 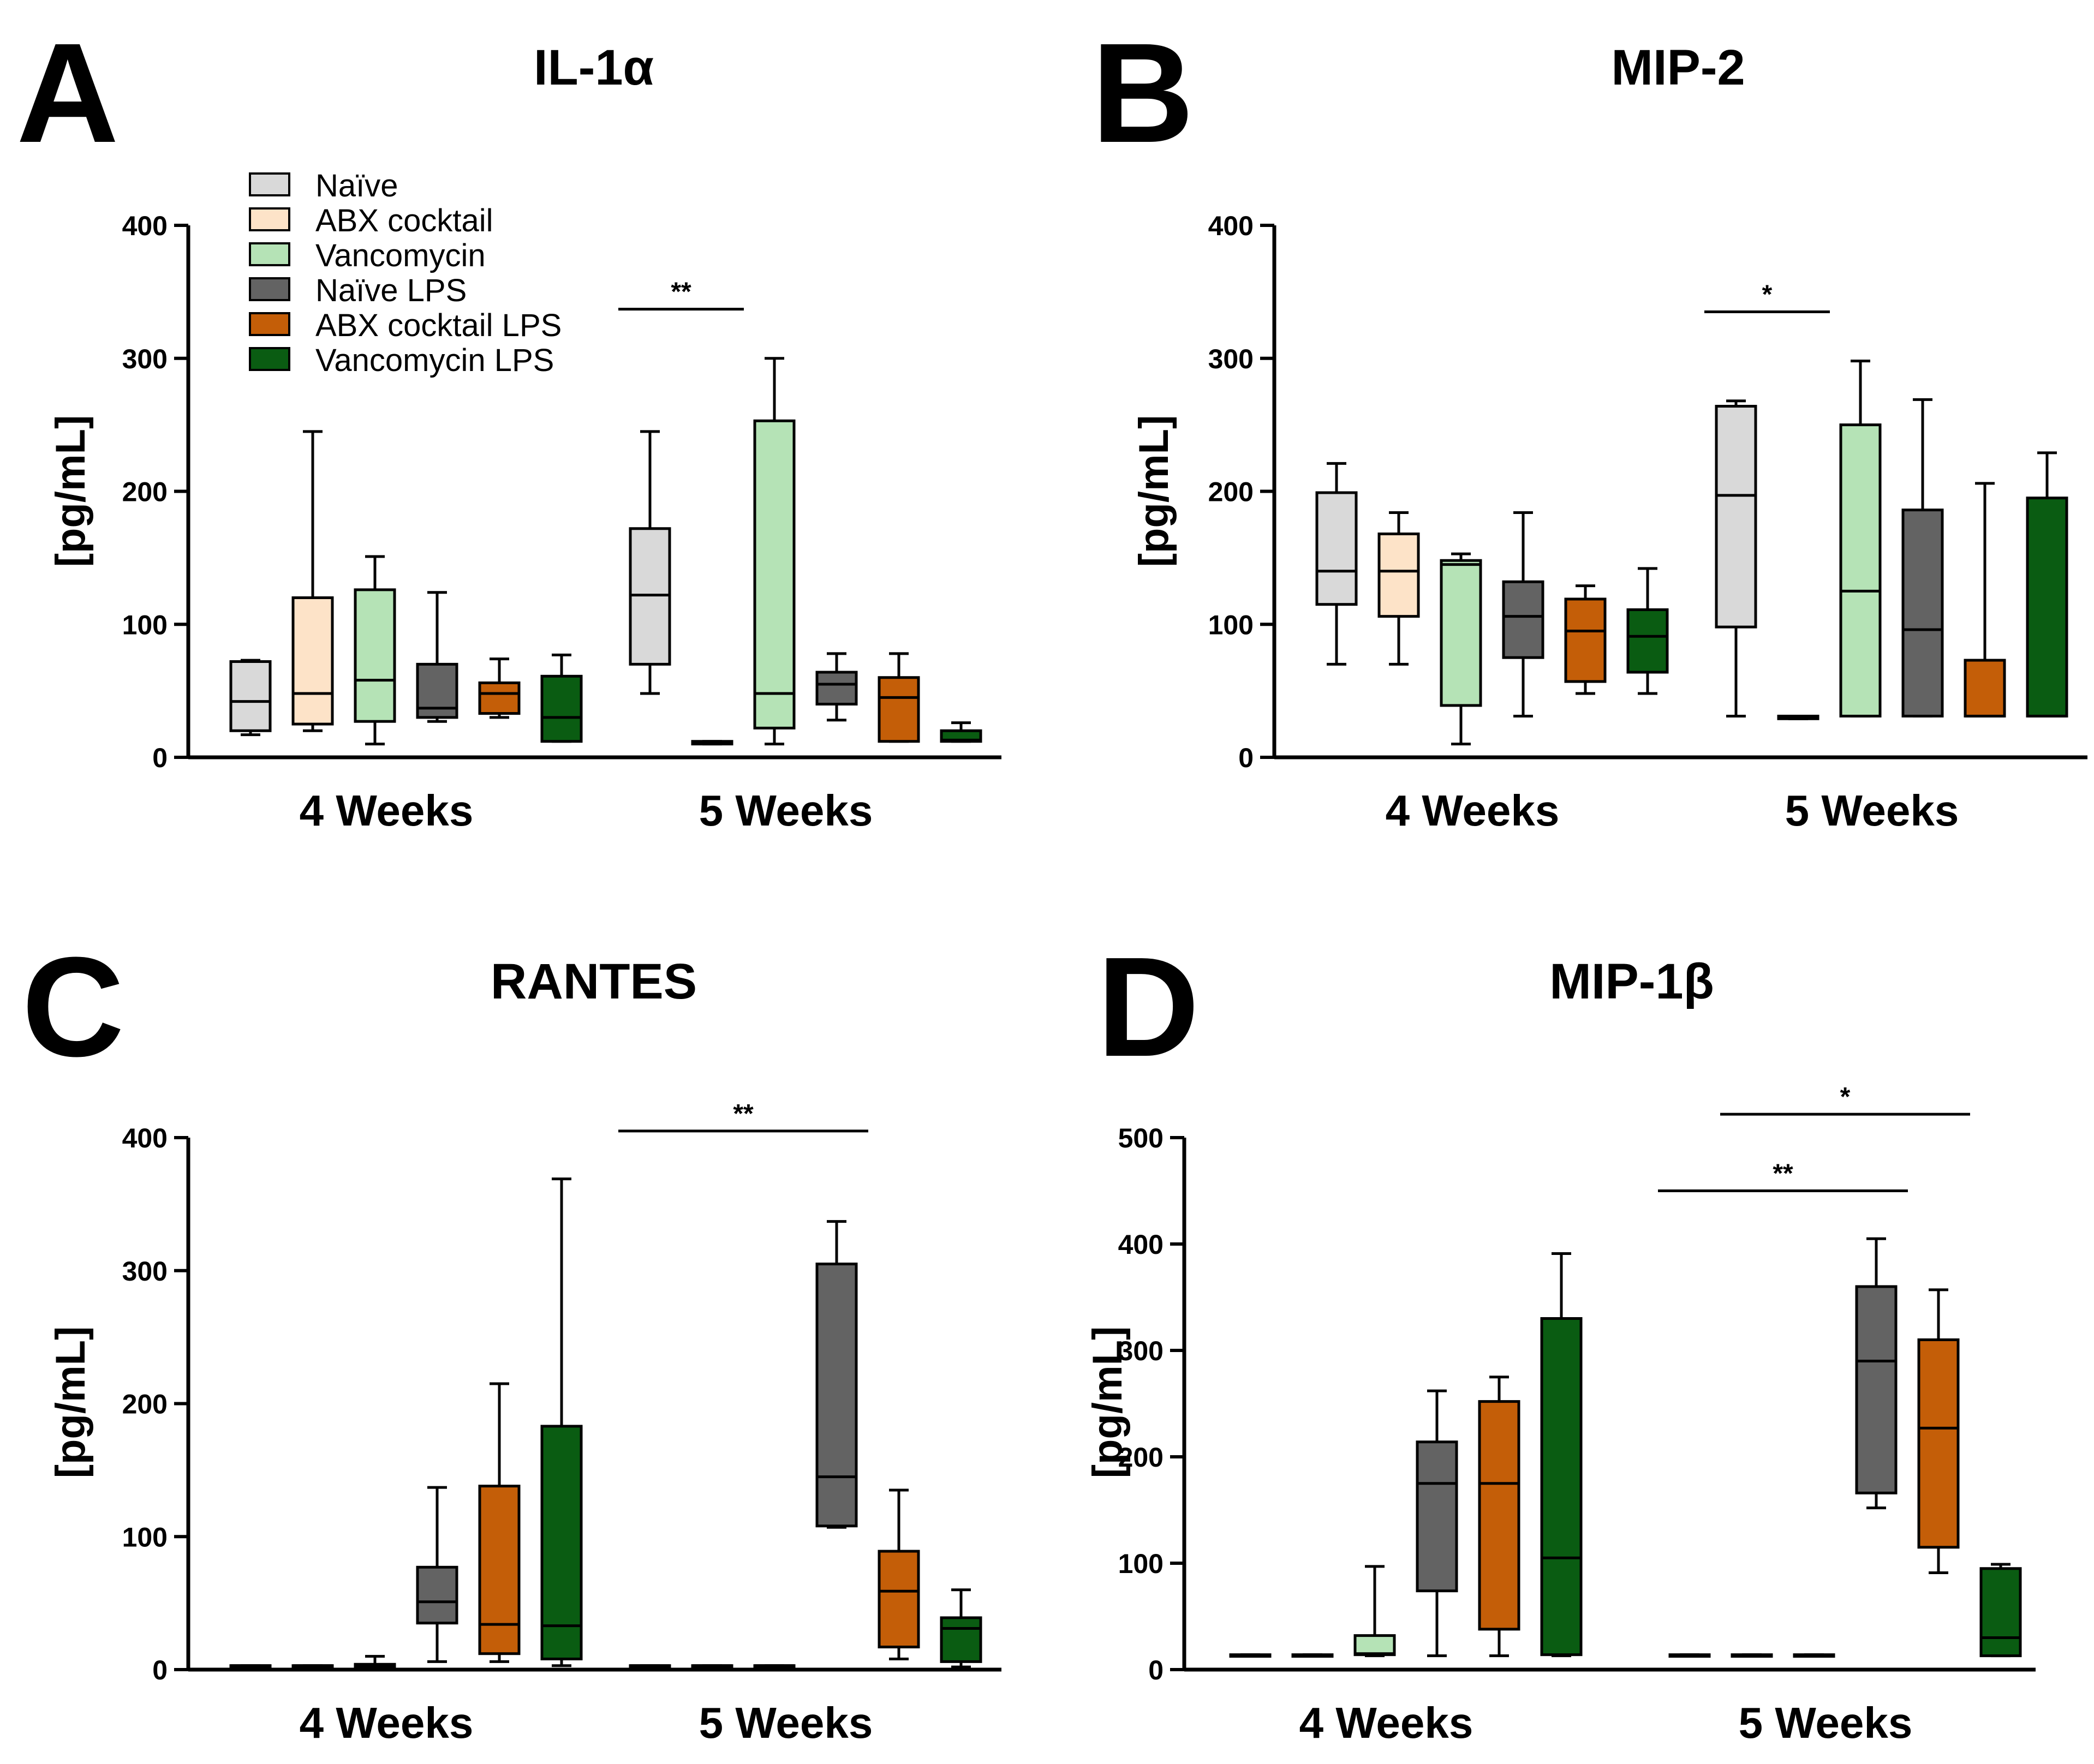 What do you see at coordinates (145, 492) in the screenshot?
I see `y-tick-label-a-2: 200` at bounding box center [145, 492].